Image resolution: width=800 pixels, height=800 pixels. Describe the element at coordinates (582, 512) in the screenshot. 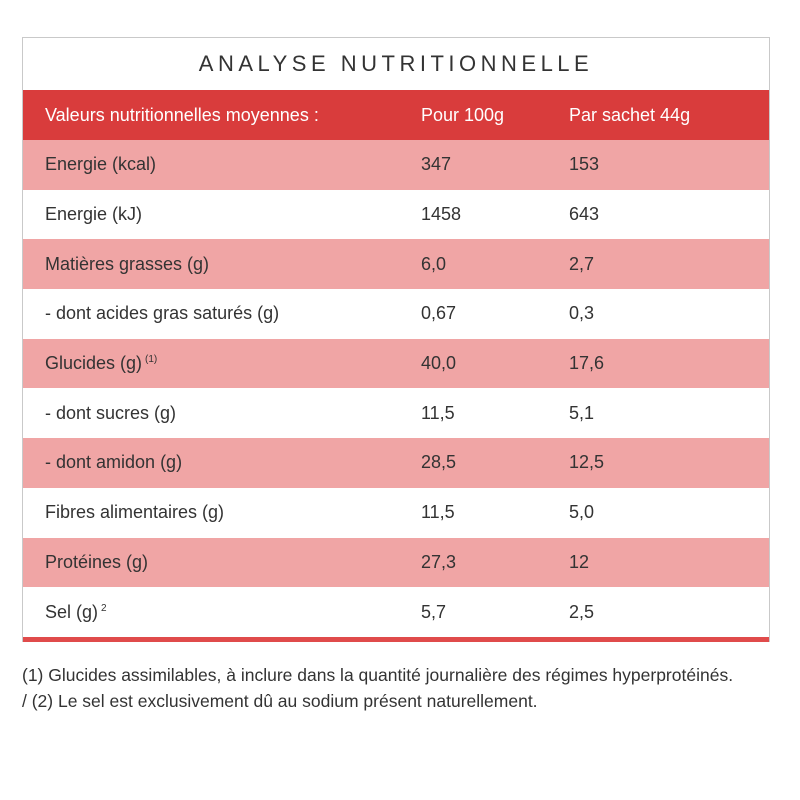

I see `value-per-sachet: 5,0` at that location.